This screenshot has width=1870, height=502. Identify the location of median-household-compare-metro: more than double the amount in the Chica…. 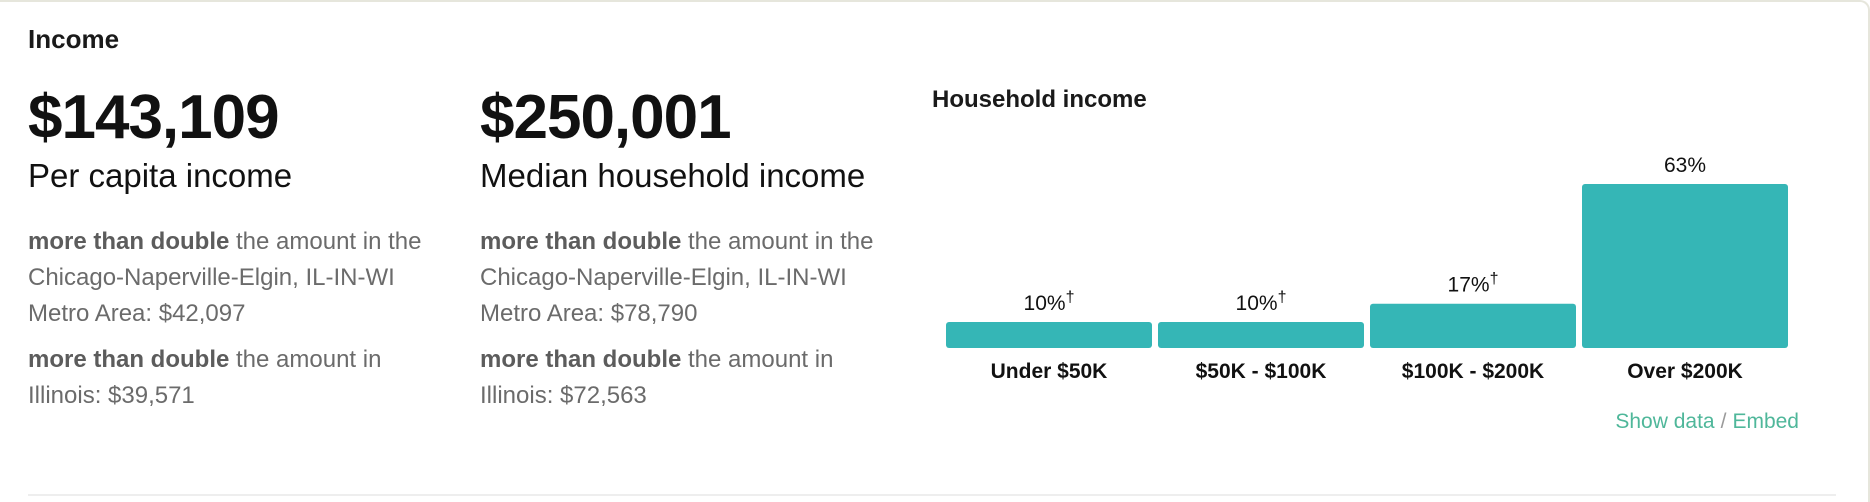
(690, 278).